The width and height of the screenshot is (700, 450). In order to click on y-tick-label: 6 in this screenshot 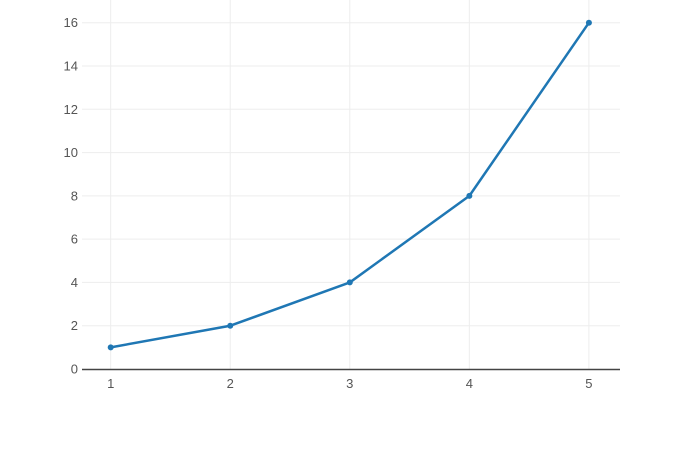, I will do `click(74, 239)`.